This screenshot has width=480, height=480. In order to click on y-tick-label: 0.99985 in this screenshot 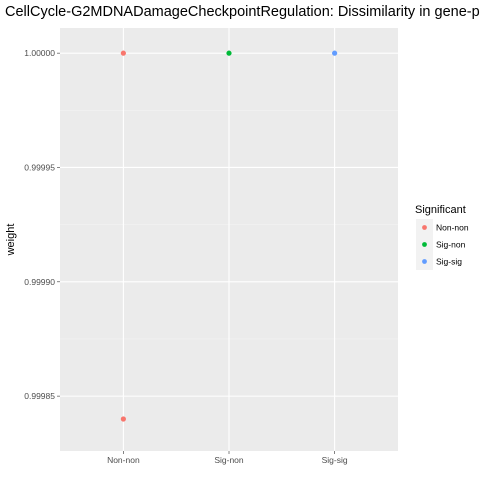, I will do `click(39, 396)`.